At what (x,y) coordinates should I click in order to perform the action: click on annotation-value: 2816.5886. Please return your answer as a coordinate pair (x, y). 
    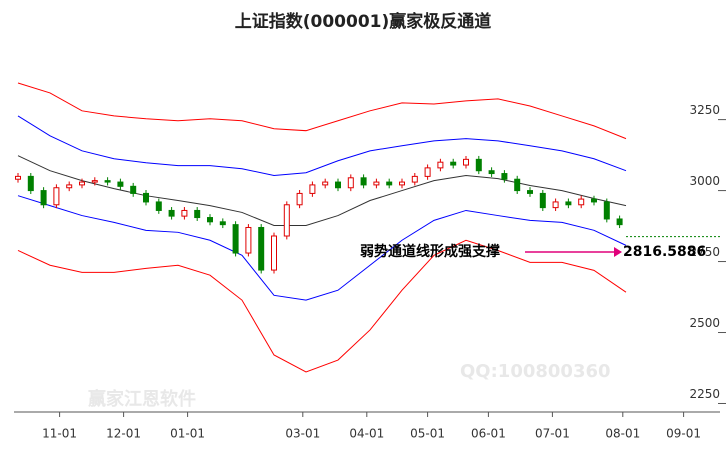
    Looking at the image, I should click on (664, 252).